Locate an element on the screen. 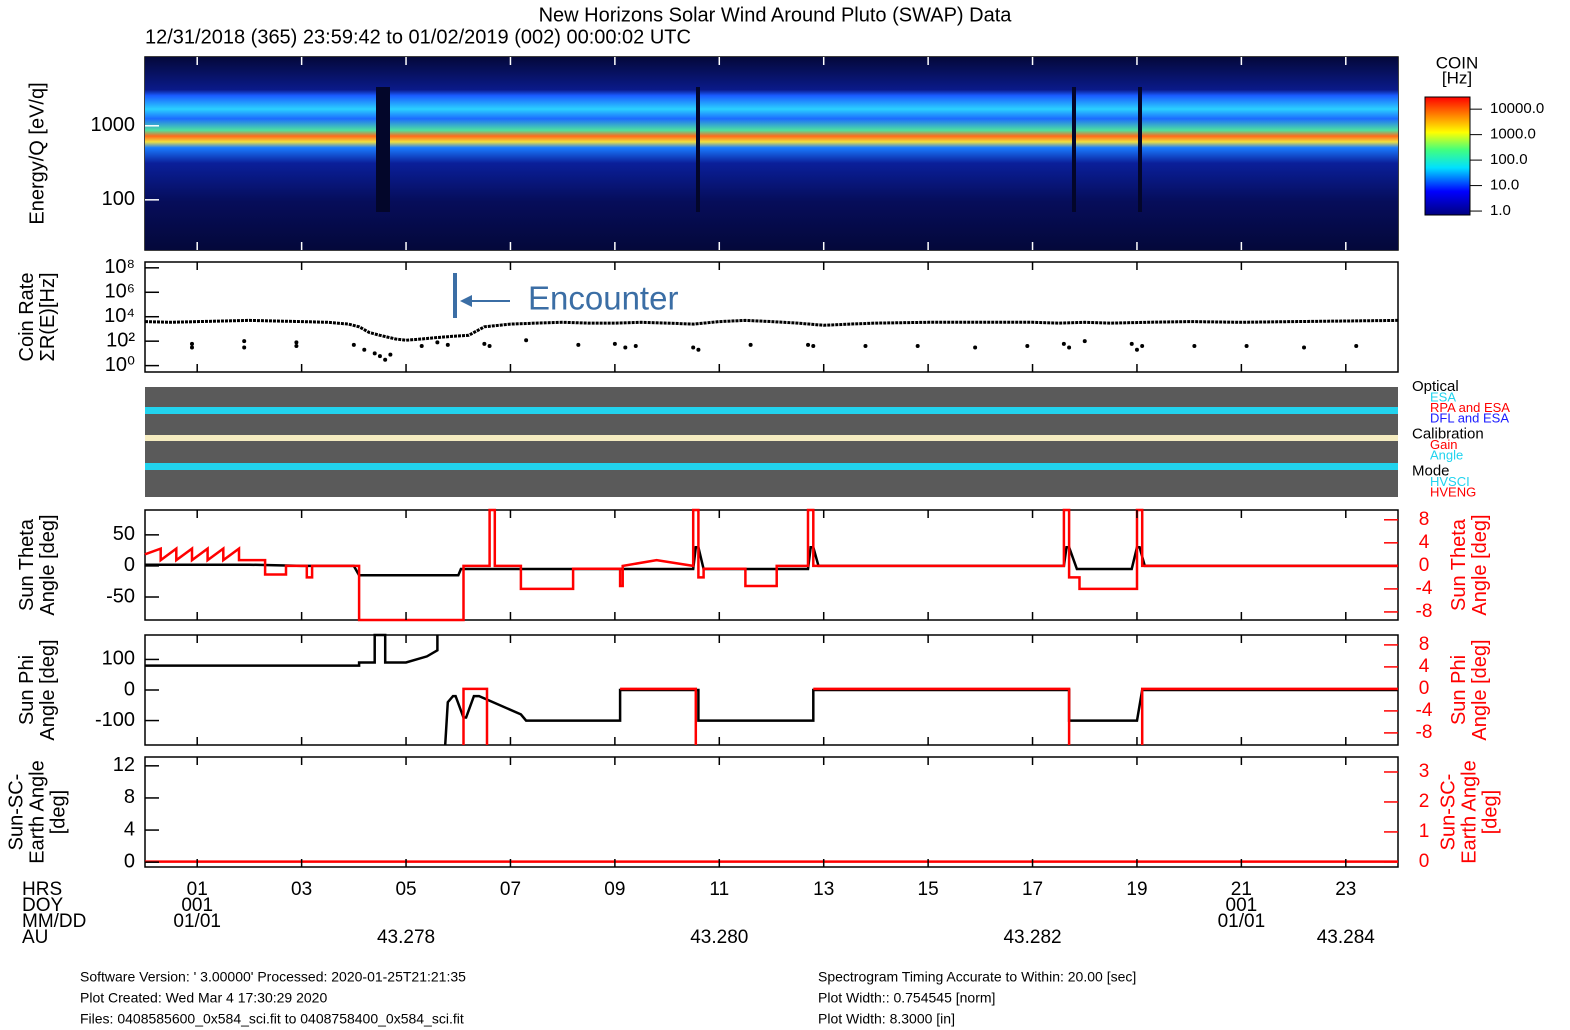  y-tick-label: 10² is located at coordinates (120, 340).